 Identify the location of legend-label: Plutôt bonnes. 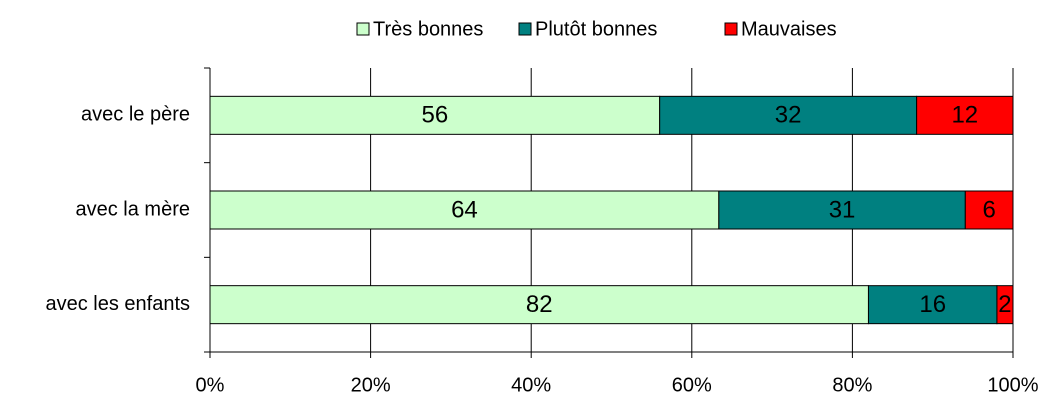
(596, 29).